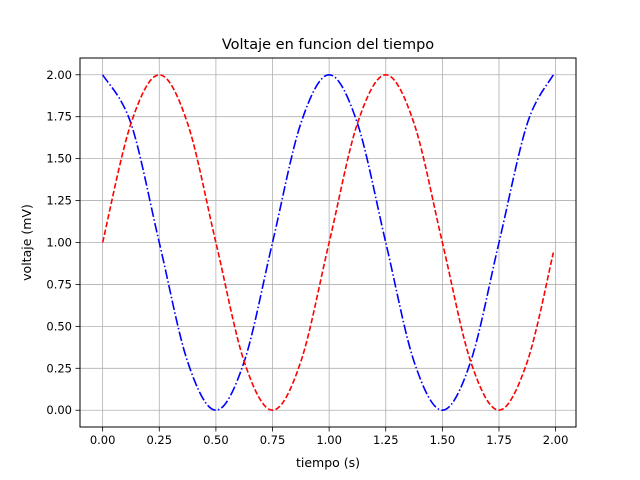 The width and height of the screenshot is (640, 480). Describe the element at coordinates (59, 201) in the screenshot. I see `y-tick-label: 1.25` at that location.